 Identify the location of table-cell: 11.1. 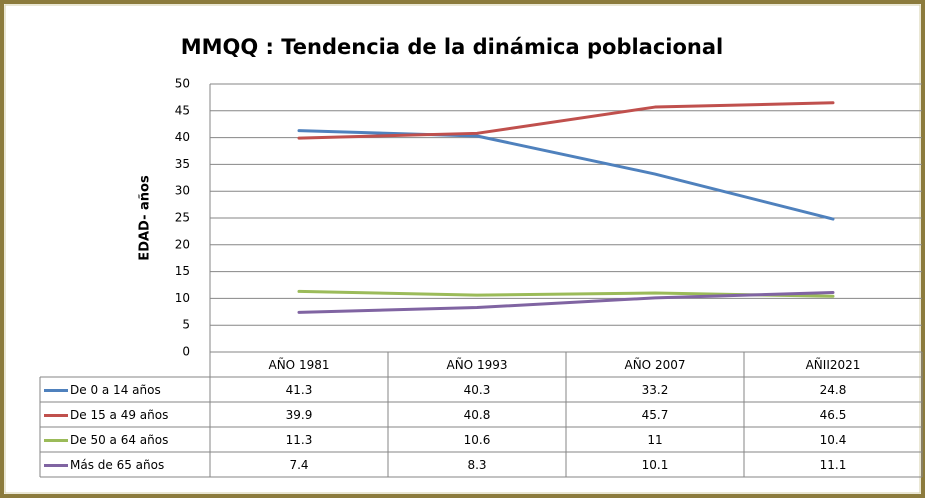
(833, 465).